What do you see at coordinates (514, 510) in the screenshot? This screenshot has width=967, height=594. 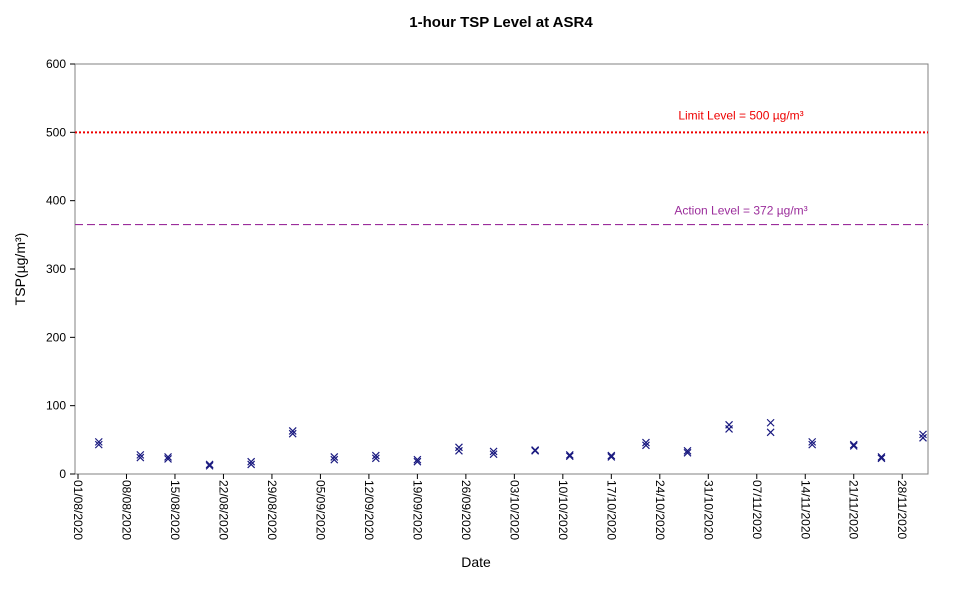 I see `x-tick-label: 03/10/2020` at bounding box center [514, 510].